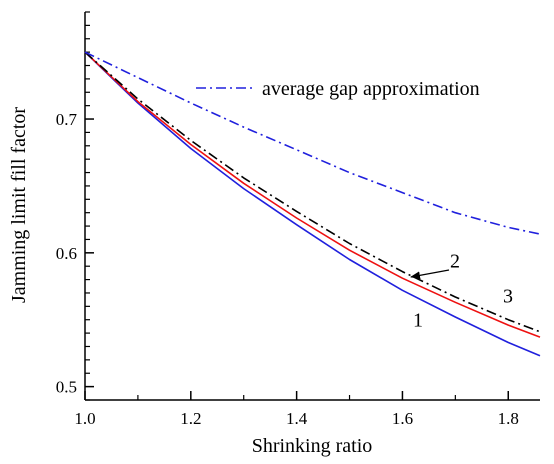 The height and width of the screenshot is (464, 554). Describe the element at coordinates (418, 320) in the screenshot. I see `annotation-label-1: 1` at that location.